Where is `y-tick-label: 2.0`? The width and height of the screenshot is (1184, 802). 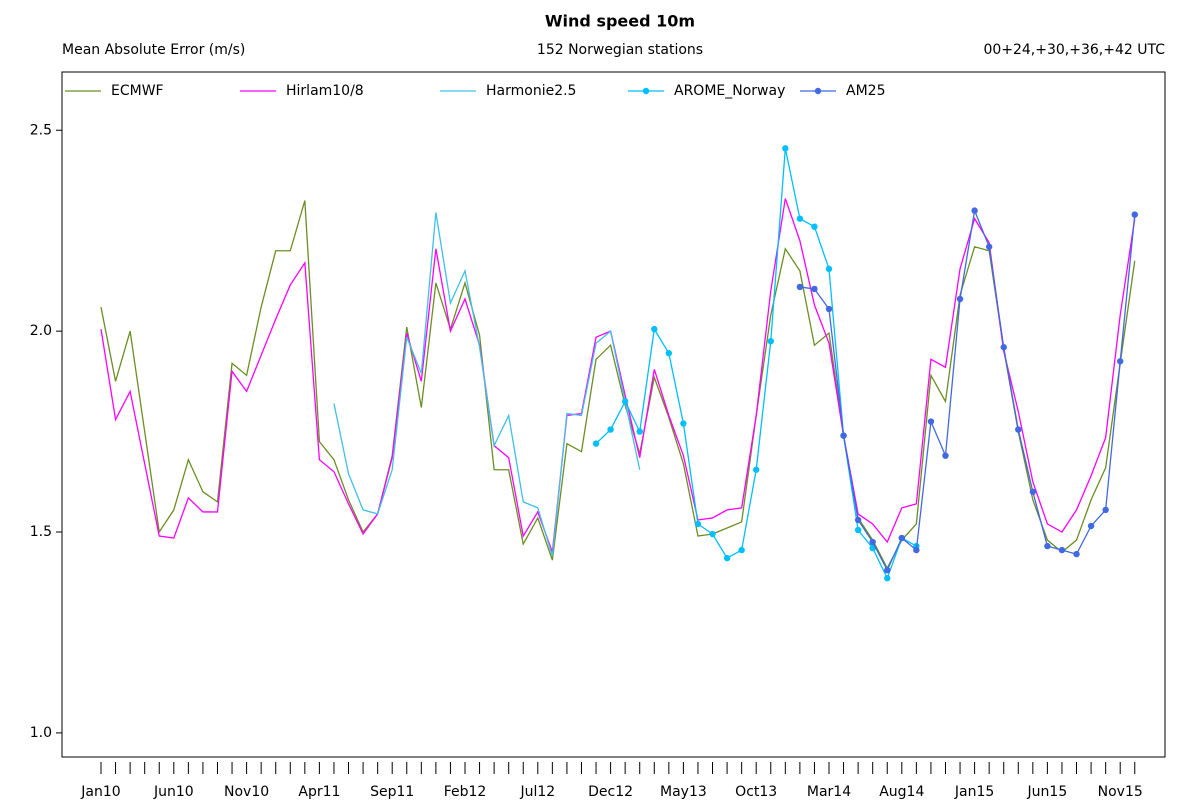 y-tick-label: 2.0 is located at coordinates (41, 331).